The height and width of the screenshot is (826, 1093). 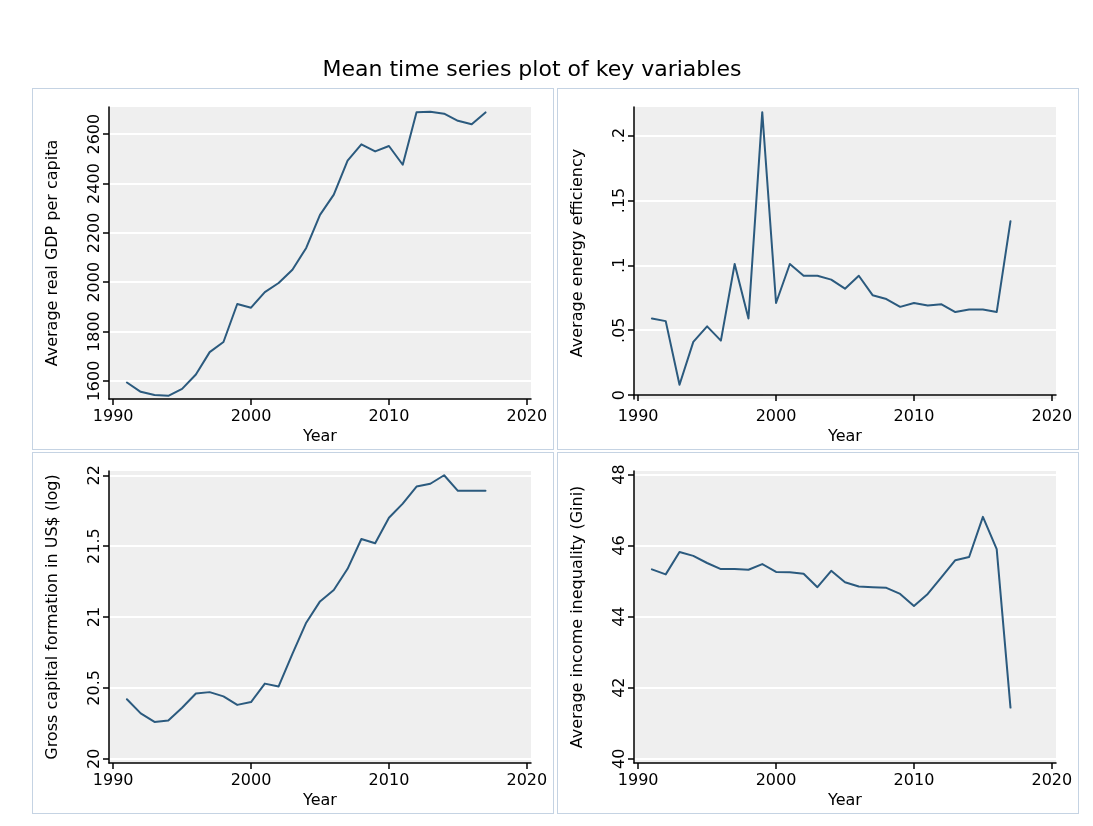 I want to click on y-tick-label: 1800, so click(x=93, y=331).